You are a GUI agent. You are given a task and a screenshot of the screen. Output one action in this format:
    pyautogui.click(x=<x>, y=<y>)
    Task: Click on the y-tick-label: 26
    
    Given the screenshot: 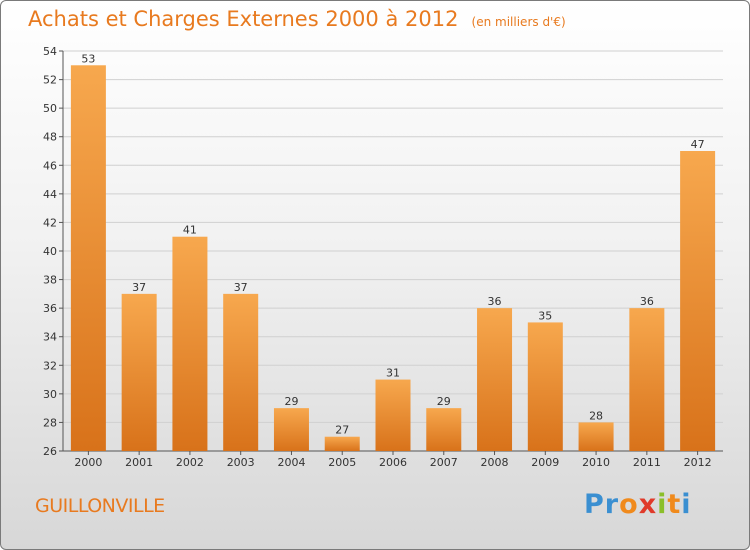 What is the action you would take?
    pyautogui.click(x=50, y=451)
    